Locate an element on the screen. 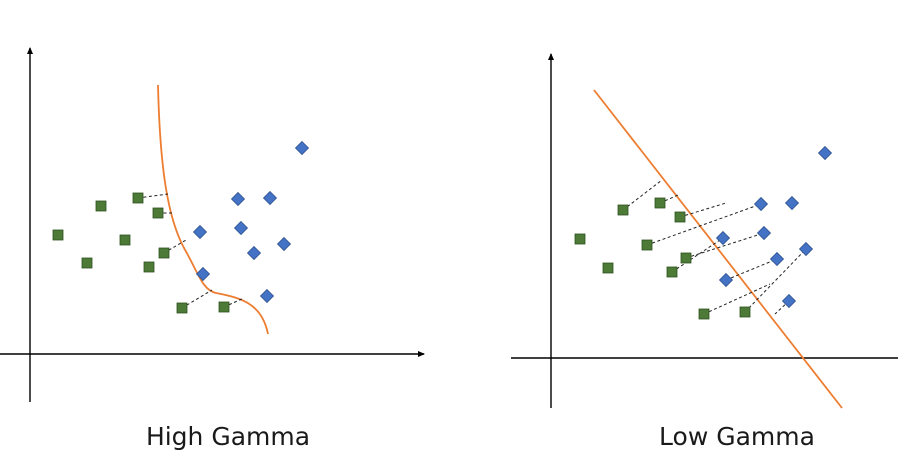 The height and width of the screenshot is (476, 898). panel-caption: Low Gamma is located at coordinates (737, 436).